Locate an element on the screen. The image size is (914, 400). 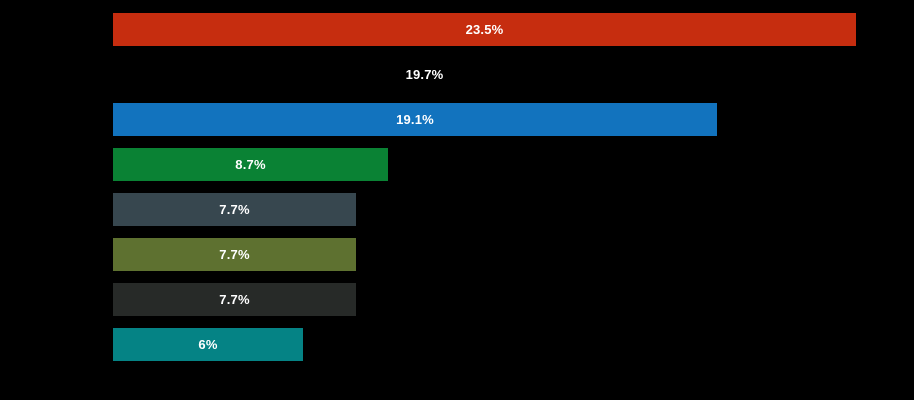
bar-label: 19.7% is located at coordinates (424, 74).